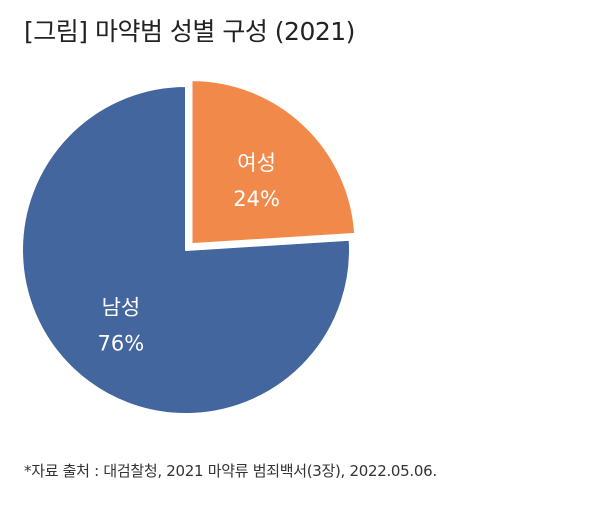  Describe the element at coordinates (189, 31) in the screenshot. I see `chart-title: [그림] 마약범 성별 구성 (2021)` at that location.